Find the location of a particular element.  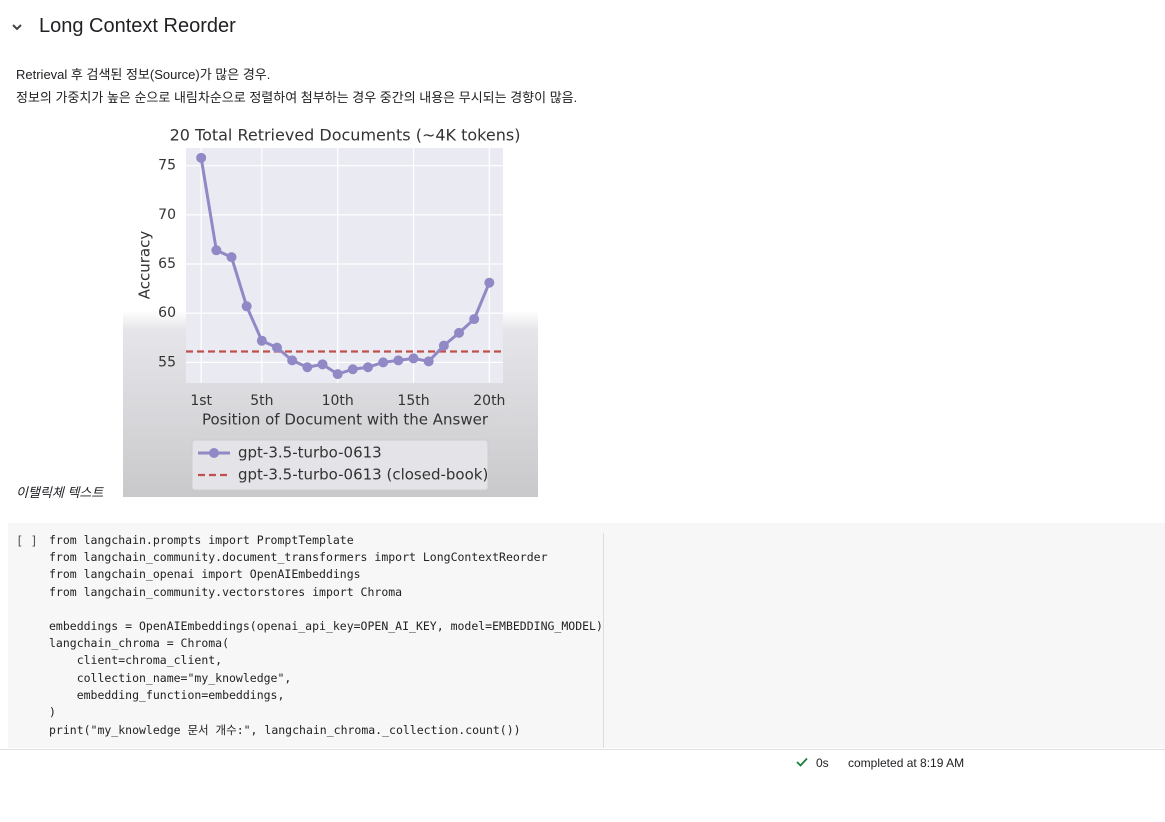

caption: 이탤릭체 텍스트 is located at coordinates (60, 492).